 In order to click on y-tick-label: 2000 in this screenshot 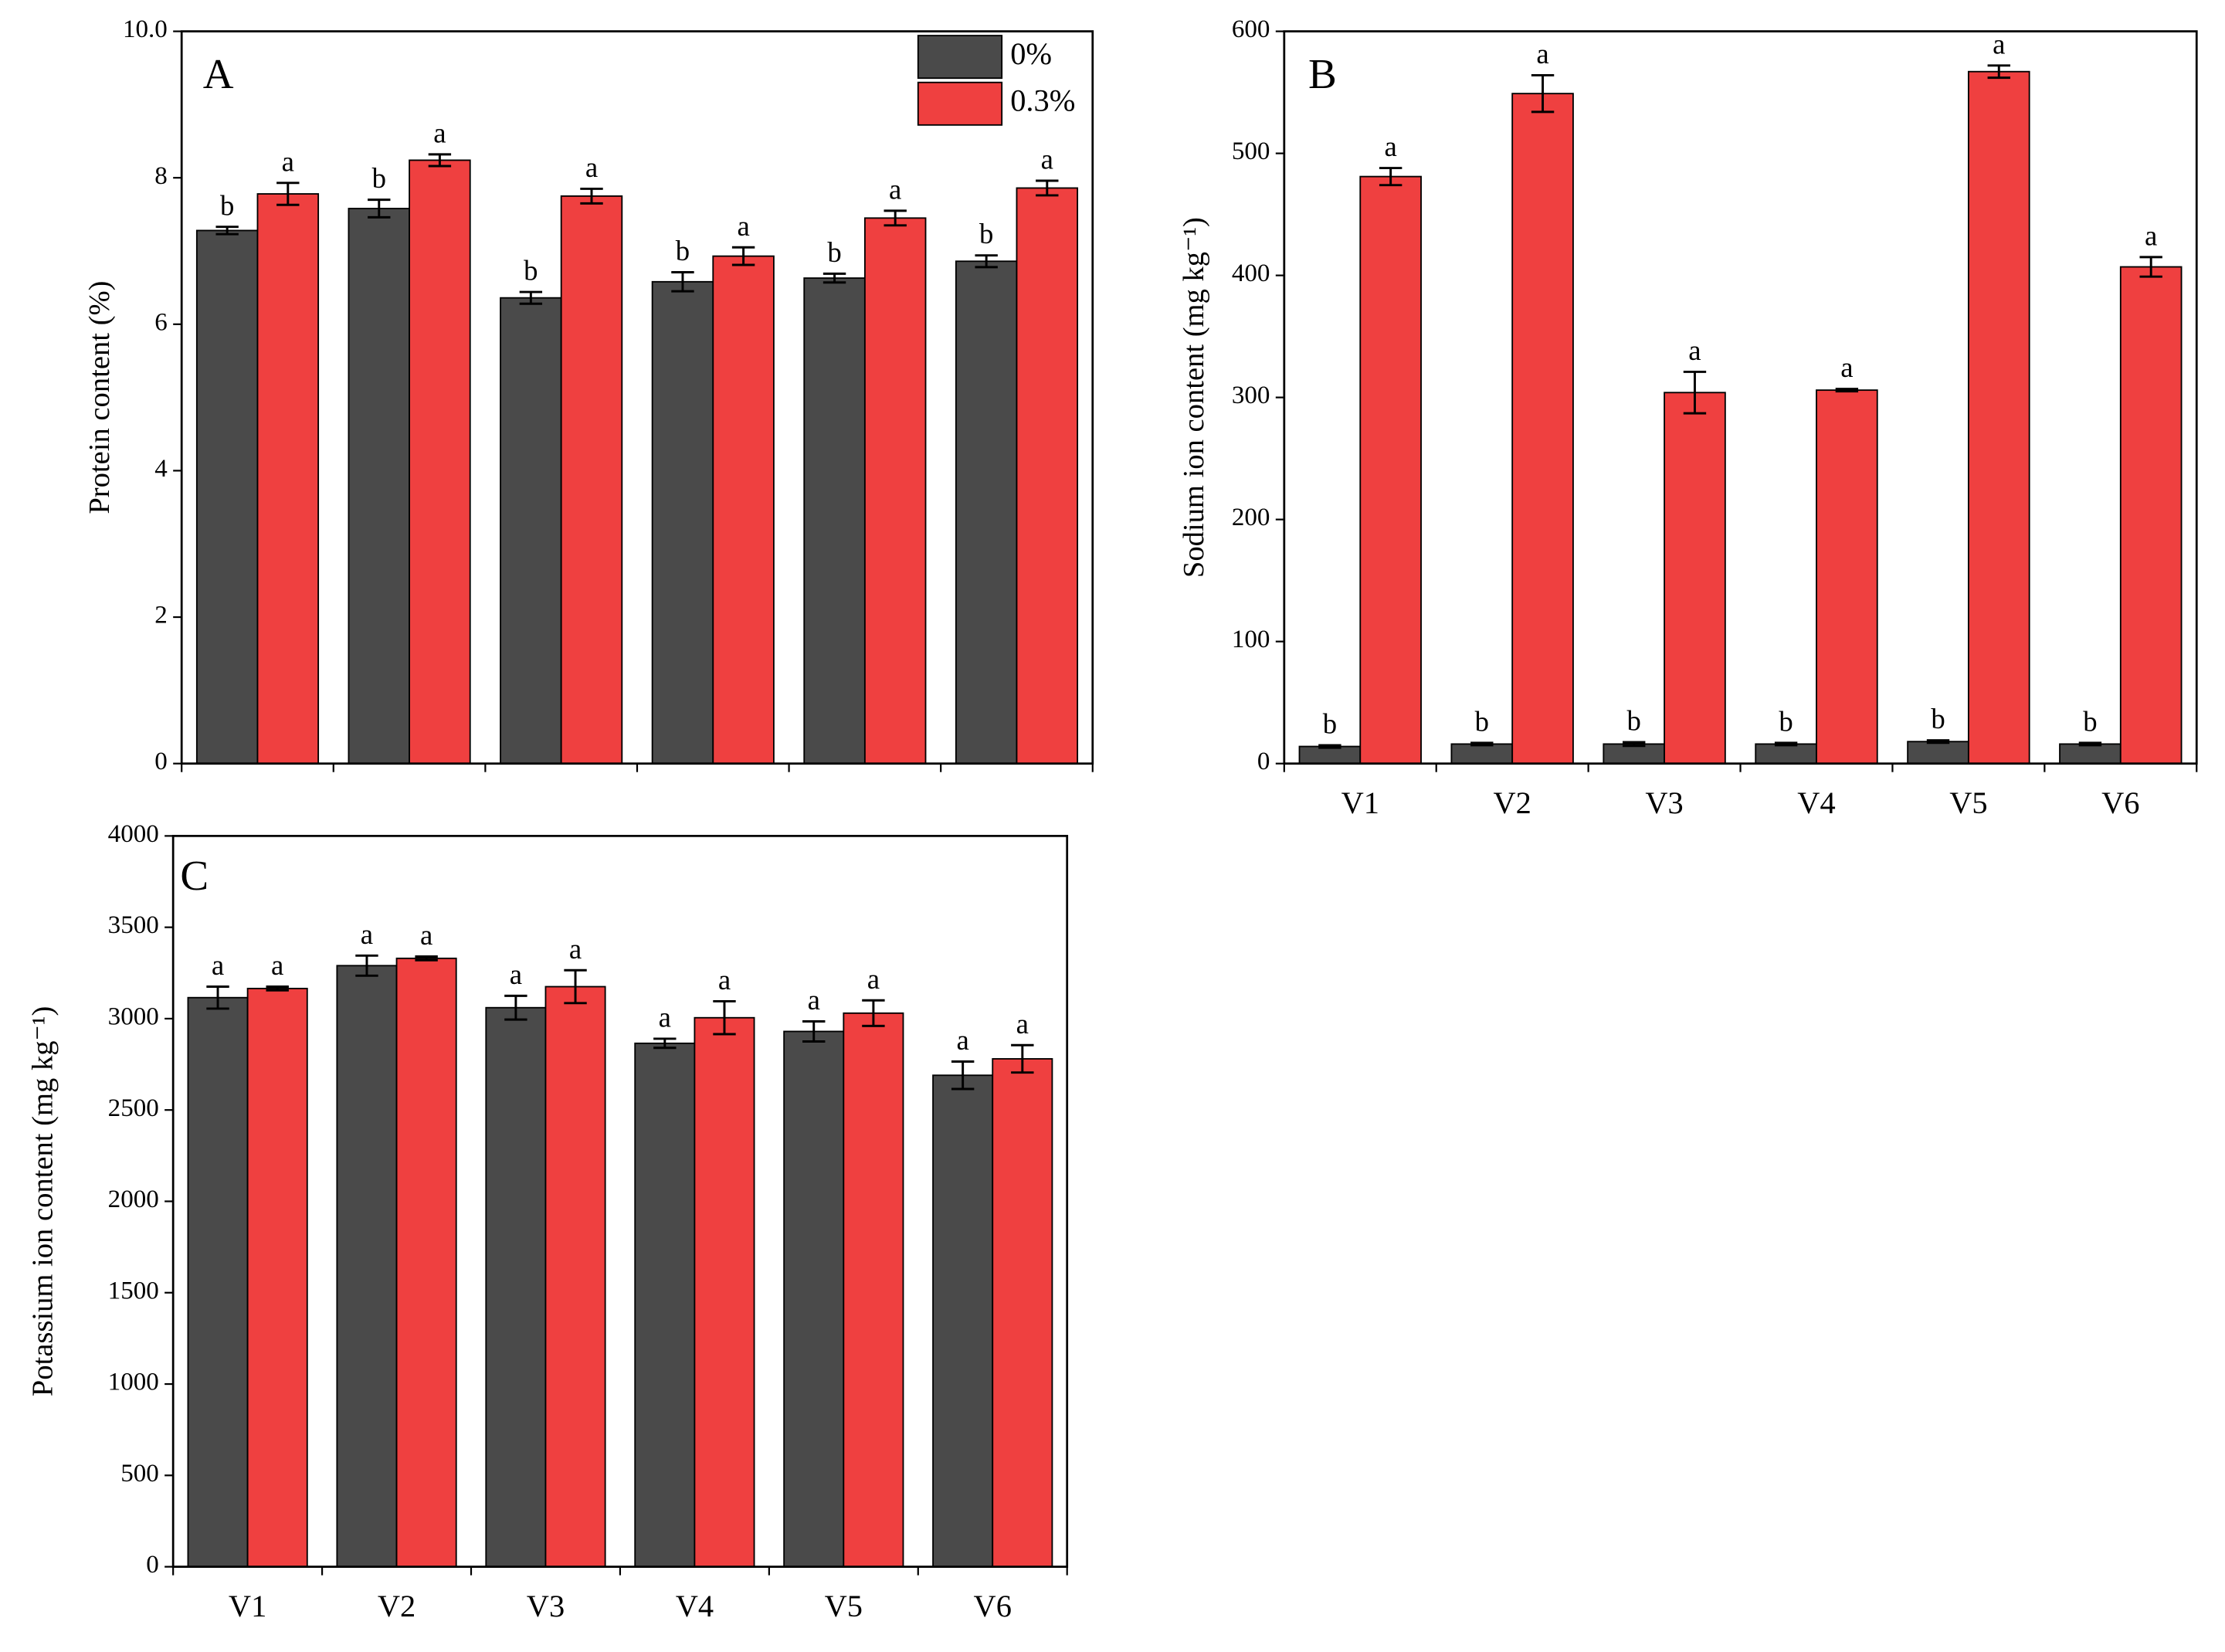, I will do `click(133, 1199)`.